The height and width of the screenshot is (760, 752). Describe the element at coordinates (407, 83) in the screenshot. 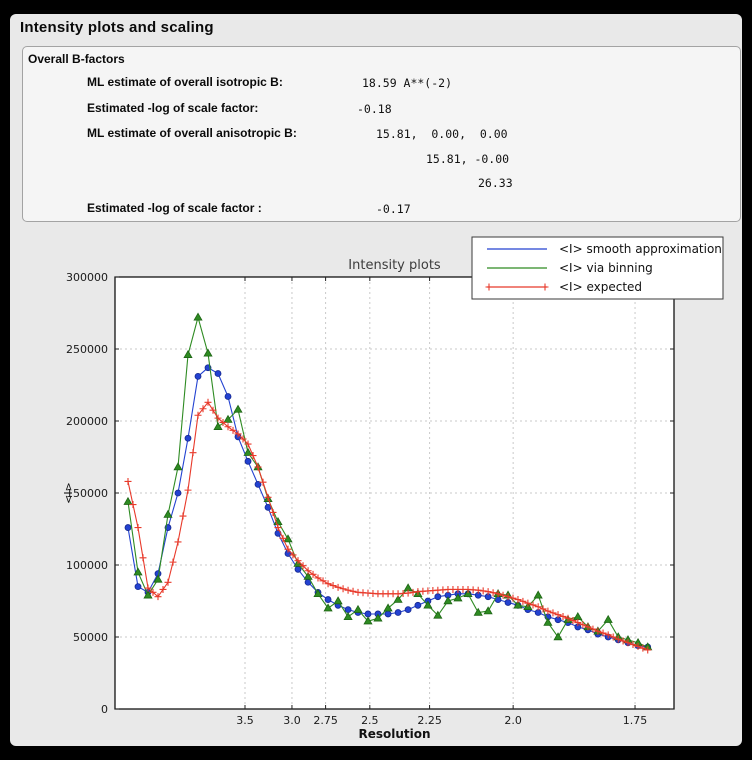

I see `row-value-isotropic-b: 18.59 A**(-2)` at that location.